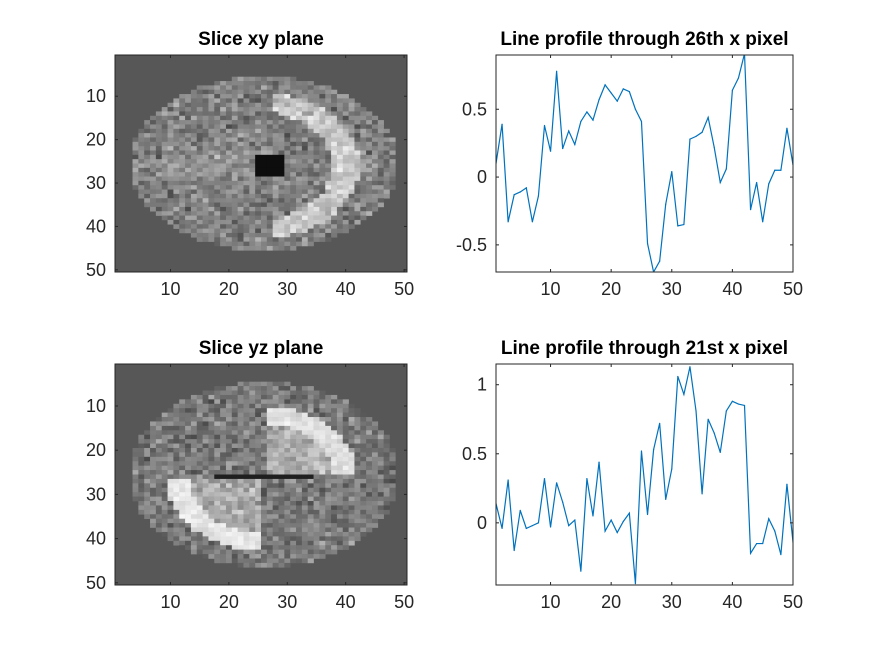  I want to click on chart-title: Line profile through 26th x pixel, so click(644, 39).